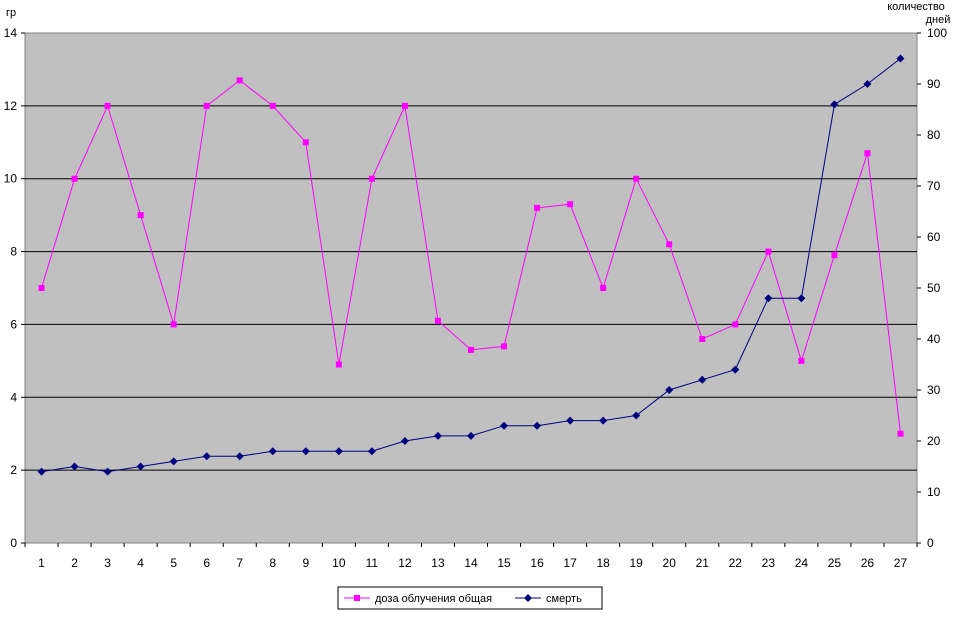 This screenshot has height=628, width=957. What do you see at coordinates (934, 135) in the screenshot?
I see `right-tick-label: 80` at bounding box center [934, 135].